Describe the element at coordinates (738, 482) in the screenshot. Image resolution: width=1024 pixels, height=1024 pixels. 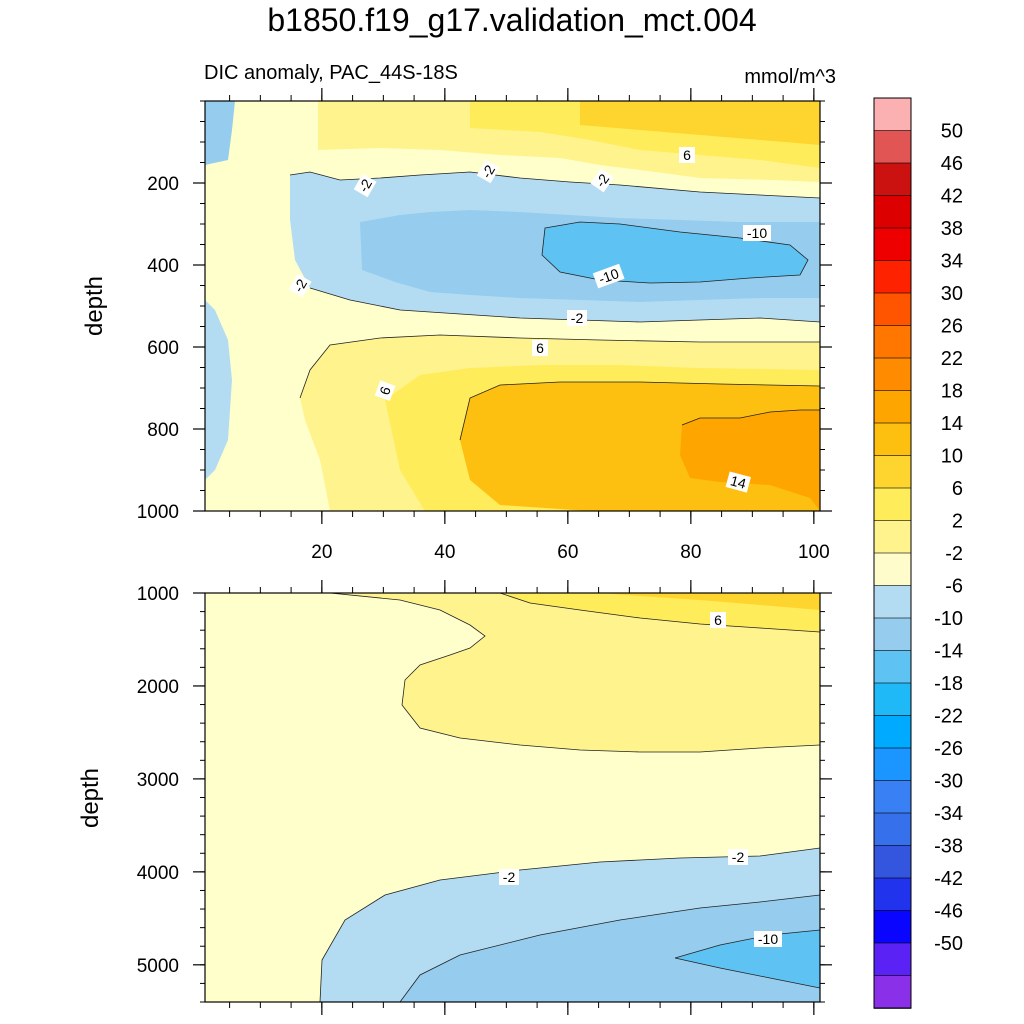
I see `upper-contour-label: 14` at that location.